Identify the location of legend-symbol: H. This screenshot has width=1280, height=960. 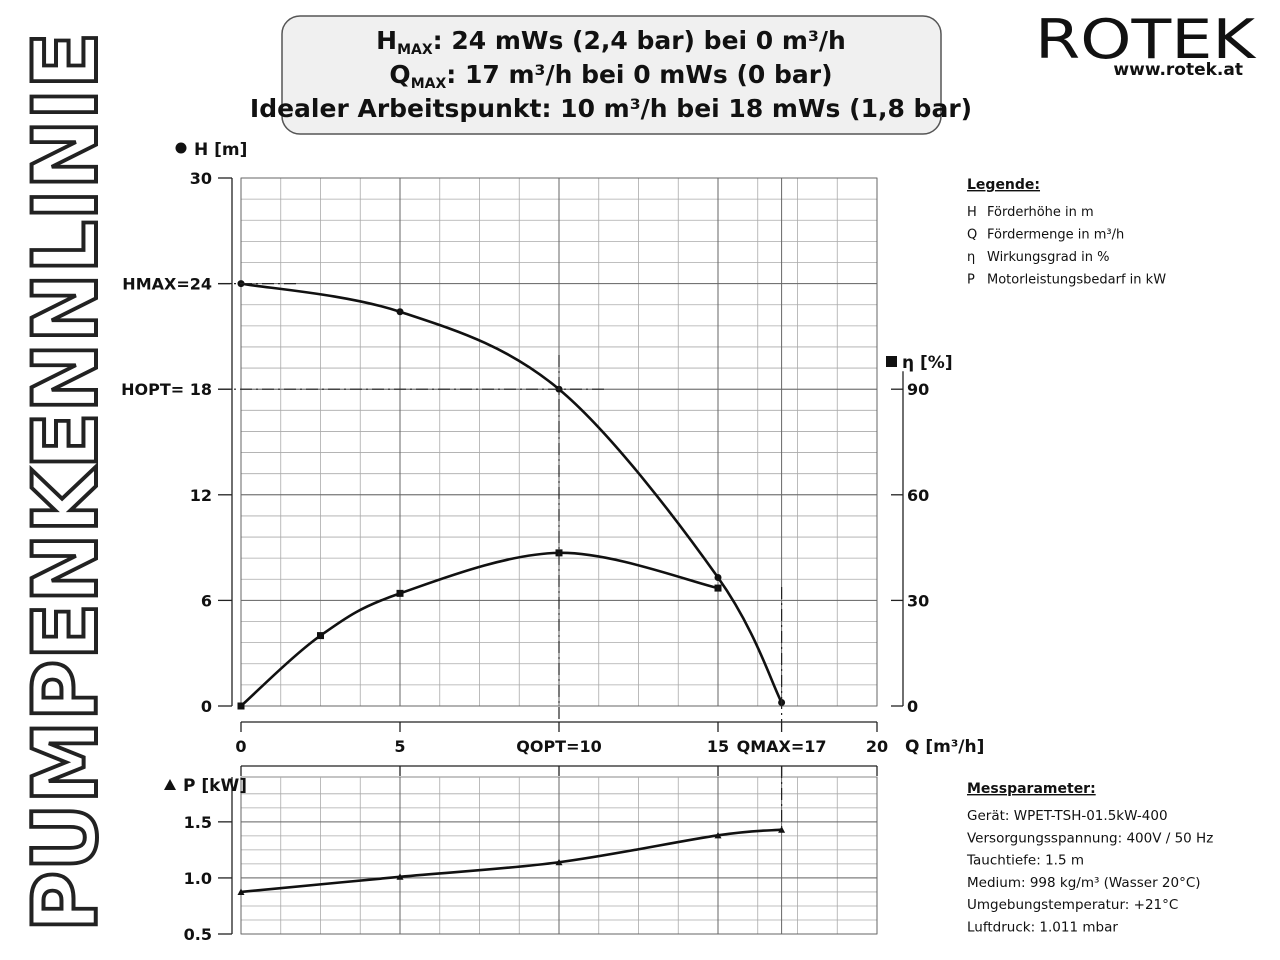
(972, 212).